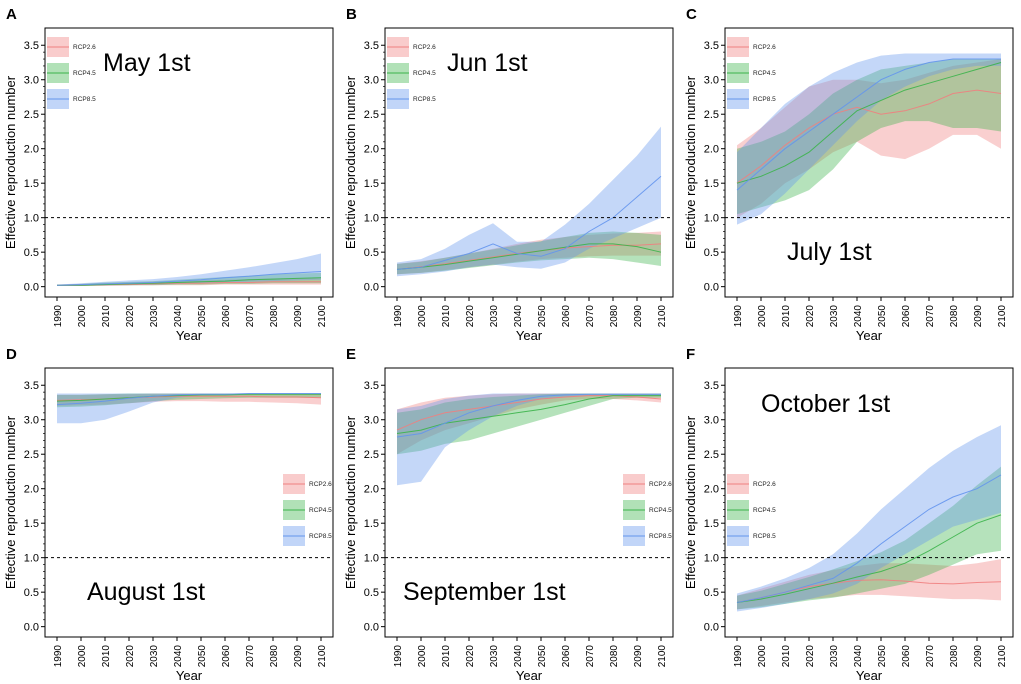 Image resolution: width=1021 pixels, height=684 pixels. What do you see at coordinates (178, 656) in the screenshot?
I see `x-tick-label: 2040` at bounding box center [178, 656].